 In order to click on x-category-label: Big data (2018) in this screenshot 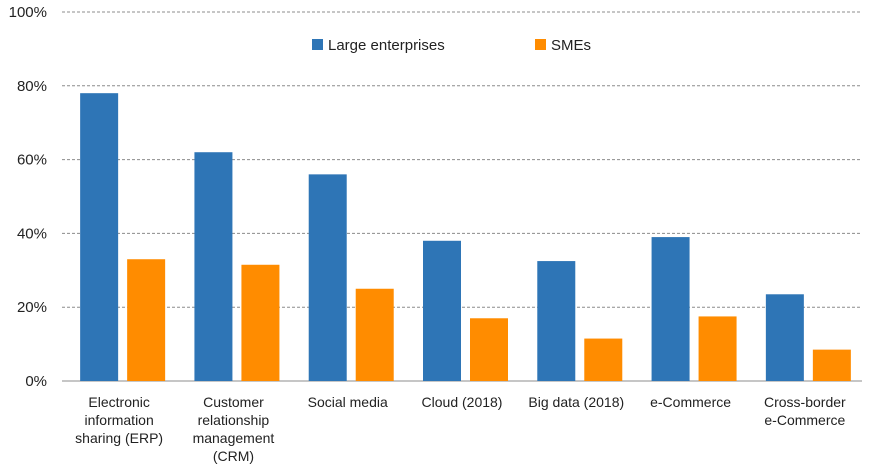, I will do `click(576, 402)`.